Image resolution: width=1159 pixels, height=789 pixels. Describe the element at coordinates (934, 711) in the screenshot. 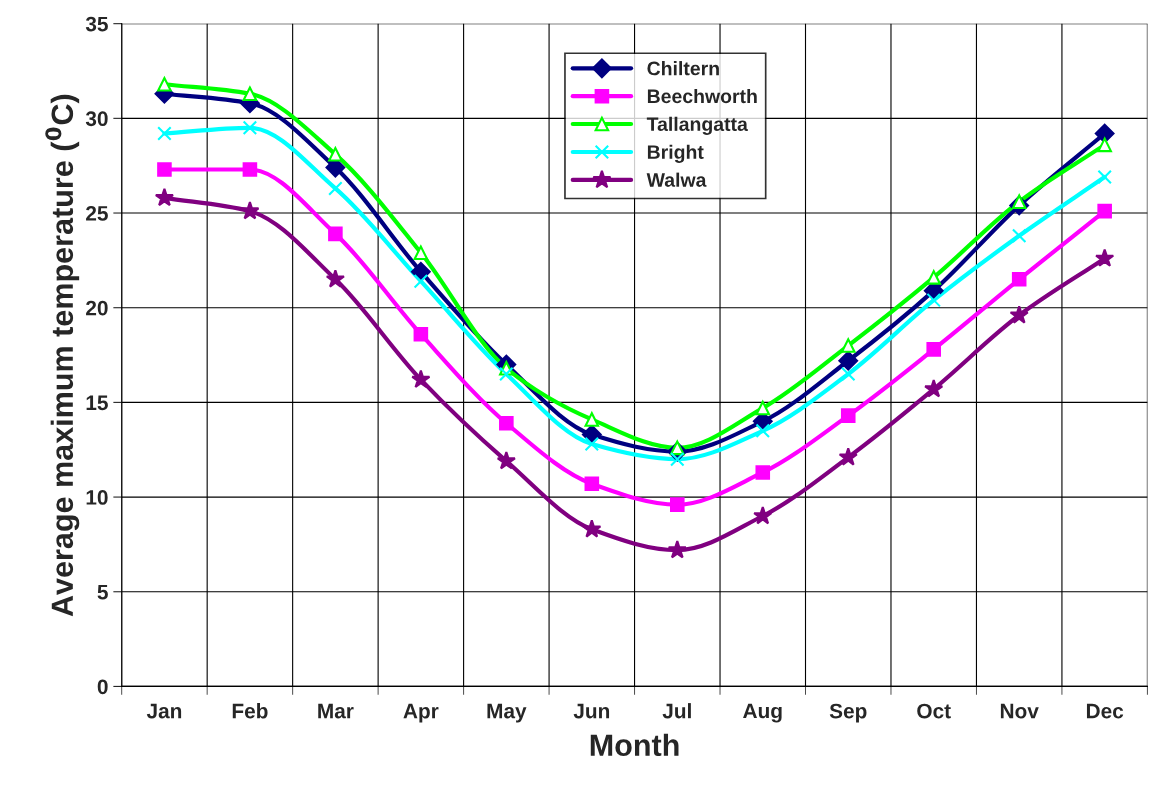

I see `x-tick-label: Oct` at that location.